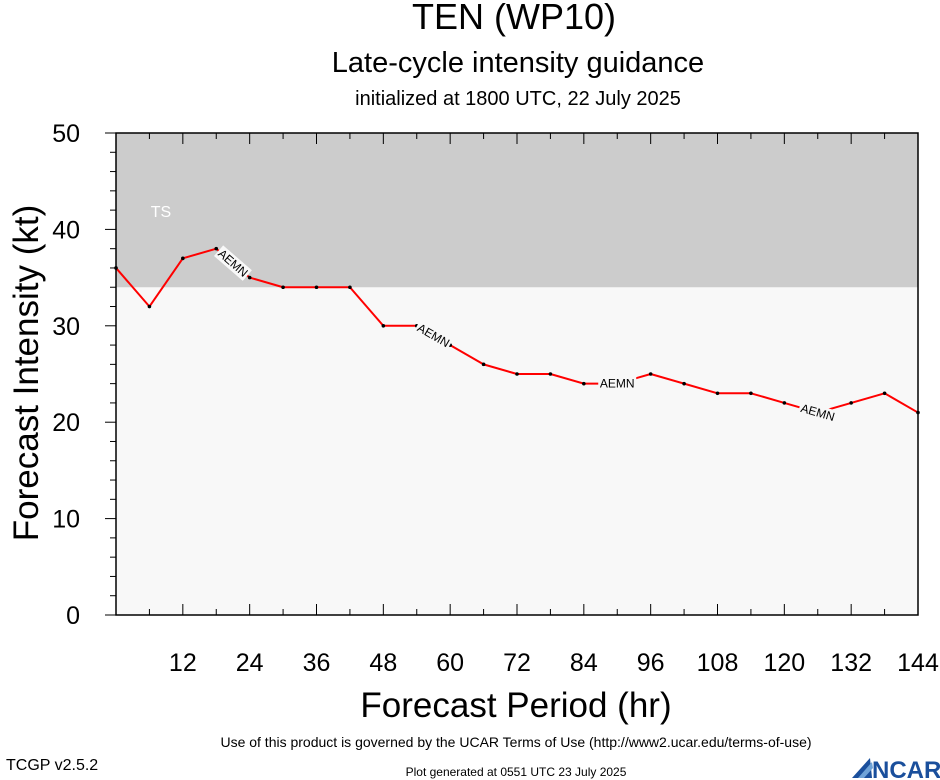 Image resolution: width=940 pixels, height=780 pixels. Describe the element at coordinates (250, 663) in the screenshot. I see `x-tick-label: 24` at that location.